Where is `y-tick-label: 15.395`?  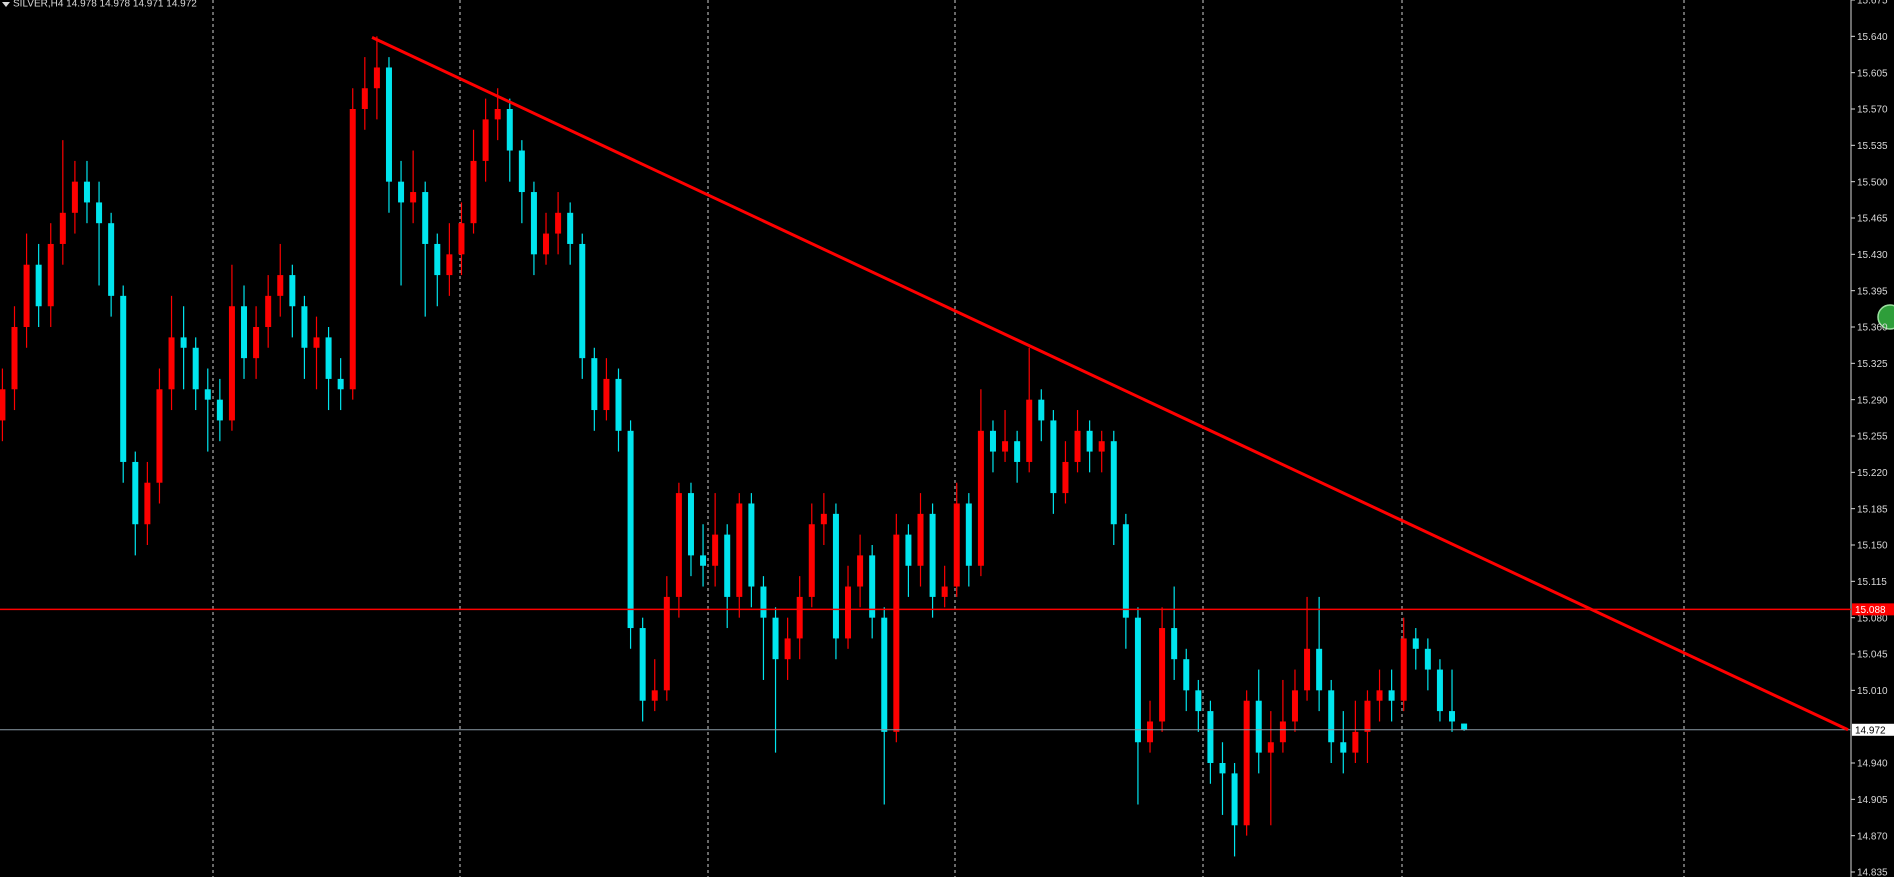
y-tick-label: 15.395 is located at coordinates (1872, 291).